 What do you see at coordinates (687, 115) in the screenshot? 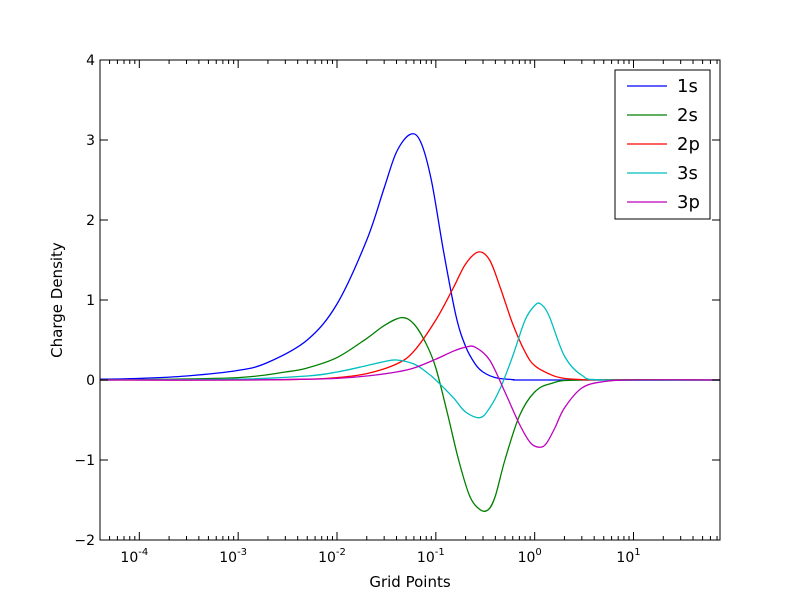
I see `legend-label-2s: 2s` at bounding box center [687, 115].